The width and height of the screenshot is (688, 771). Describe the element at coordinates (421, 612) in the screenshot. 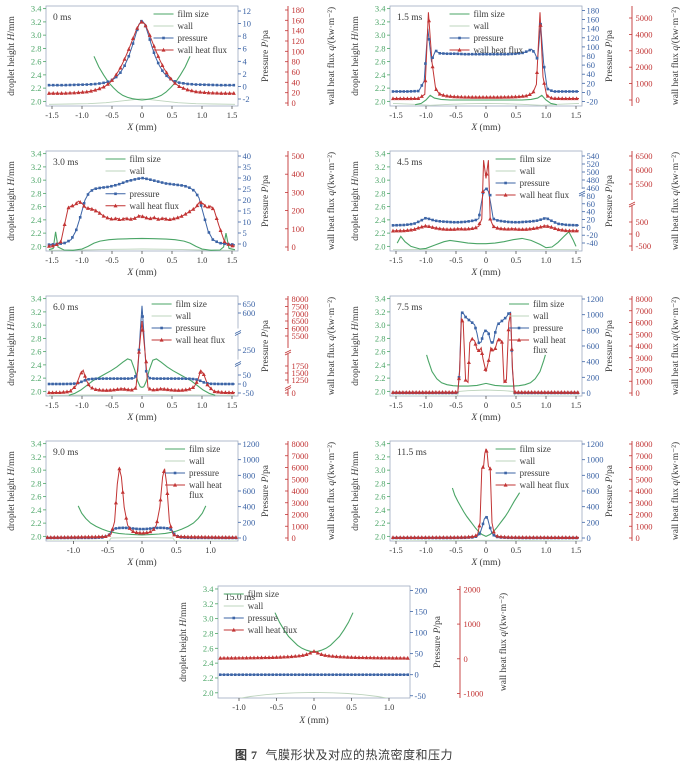

I see `svg-text: 150` at that location.